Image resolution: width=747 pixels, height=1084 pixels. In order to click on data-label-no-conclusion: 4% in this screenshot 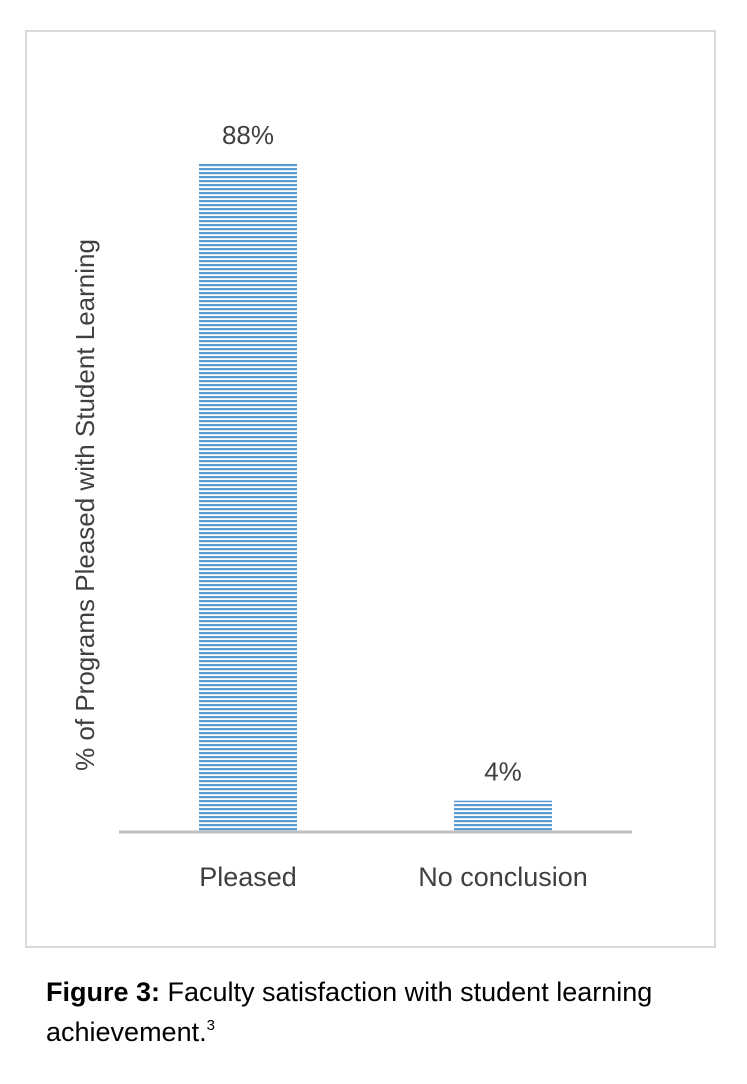, I will do `click(503, 772)`.